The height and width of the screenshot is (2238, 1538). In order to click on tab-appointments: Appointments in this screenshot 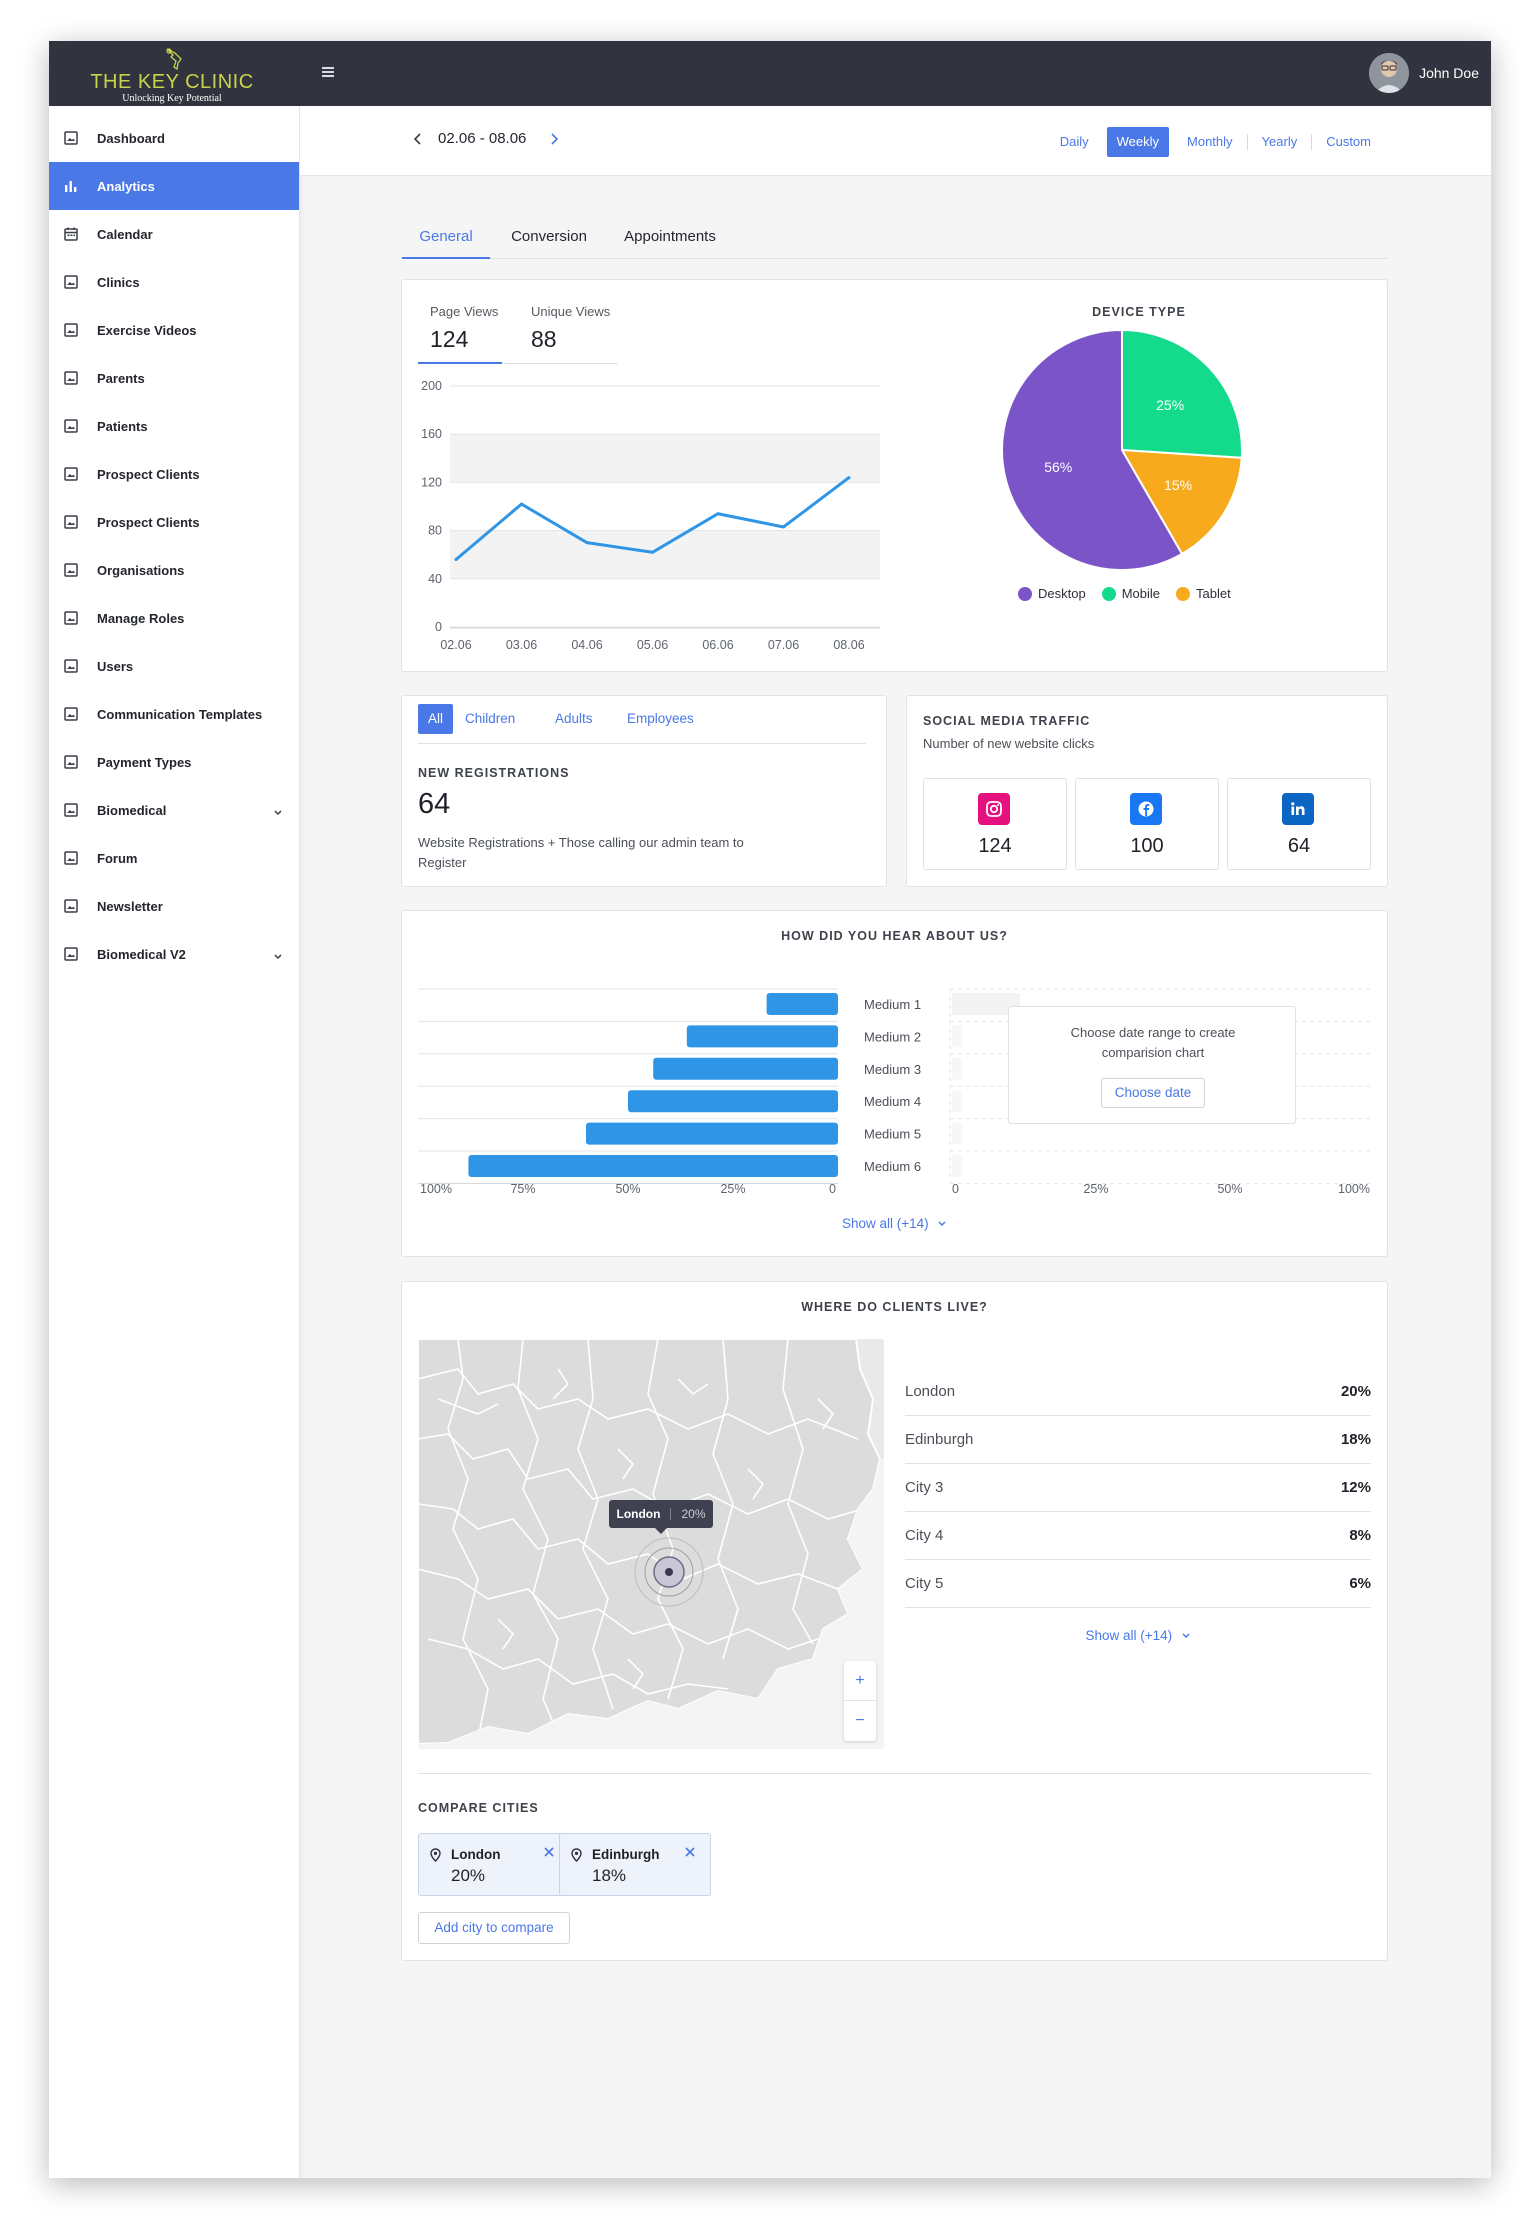, I will do `click(670, 236)`.